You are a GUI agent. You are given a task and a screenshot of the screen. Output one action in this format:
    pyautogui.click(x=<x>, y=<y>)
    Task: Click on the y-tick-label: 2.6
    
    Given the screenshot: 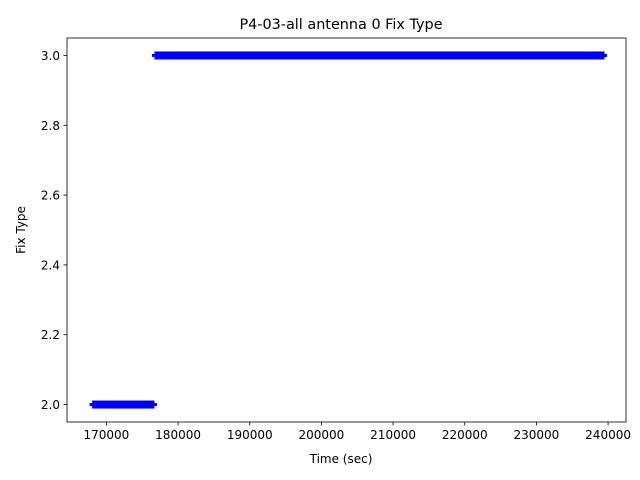 What is the action you would take?
    pyautogui.click(x=50, y=196)
    